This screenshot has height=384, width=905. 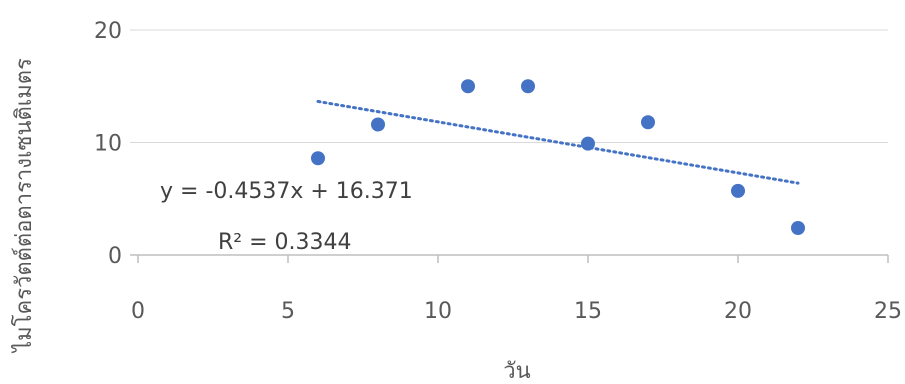 I want to click on y-tick-label: 0, so click(x=115, y=256).